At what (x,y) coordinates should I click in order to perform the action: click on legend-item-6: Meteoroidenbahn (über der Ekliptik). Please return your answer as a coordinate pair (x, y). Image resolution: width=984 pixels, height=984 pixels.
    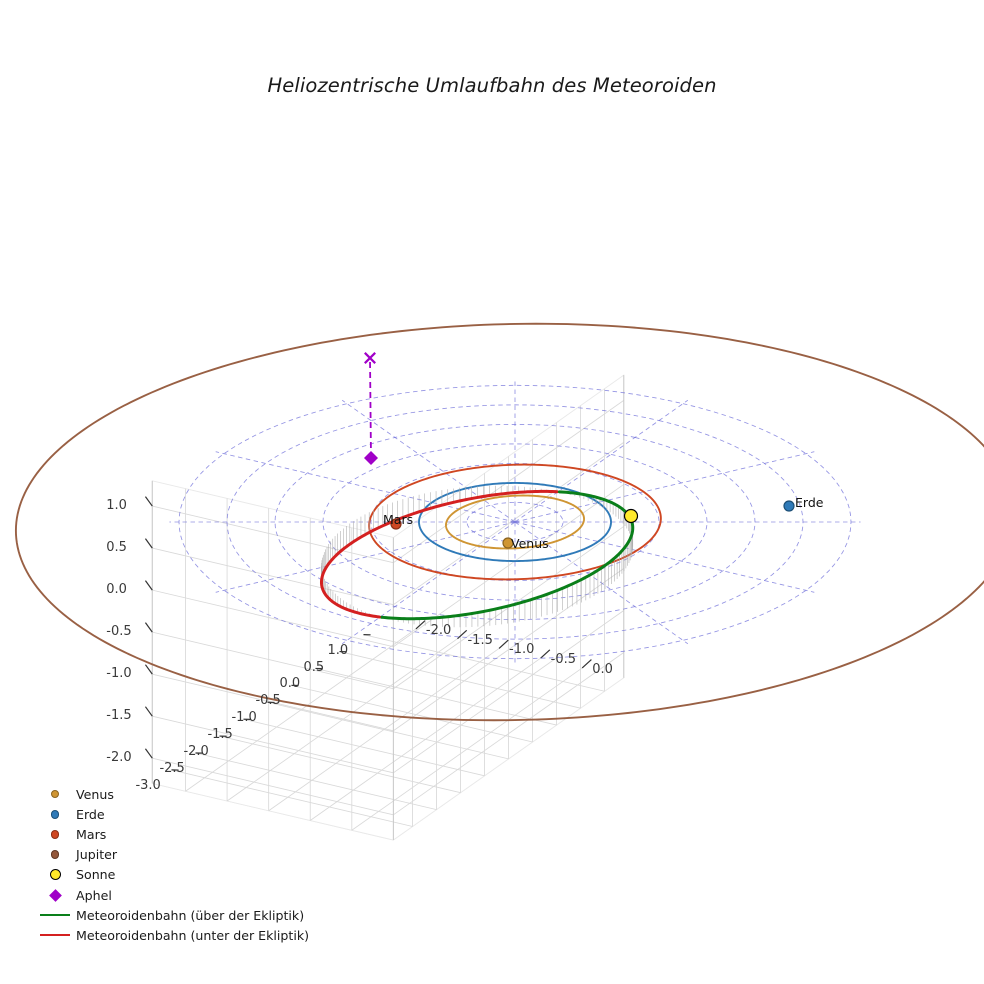
    Looking at the image, I should click on (184, 915).